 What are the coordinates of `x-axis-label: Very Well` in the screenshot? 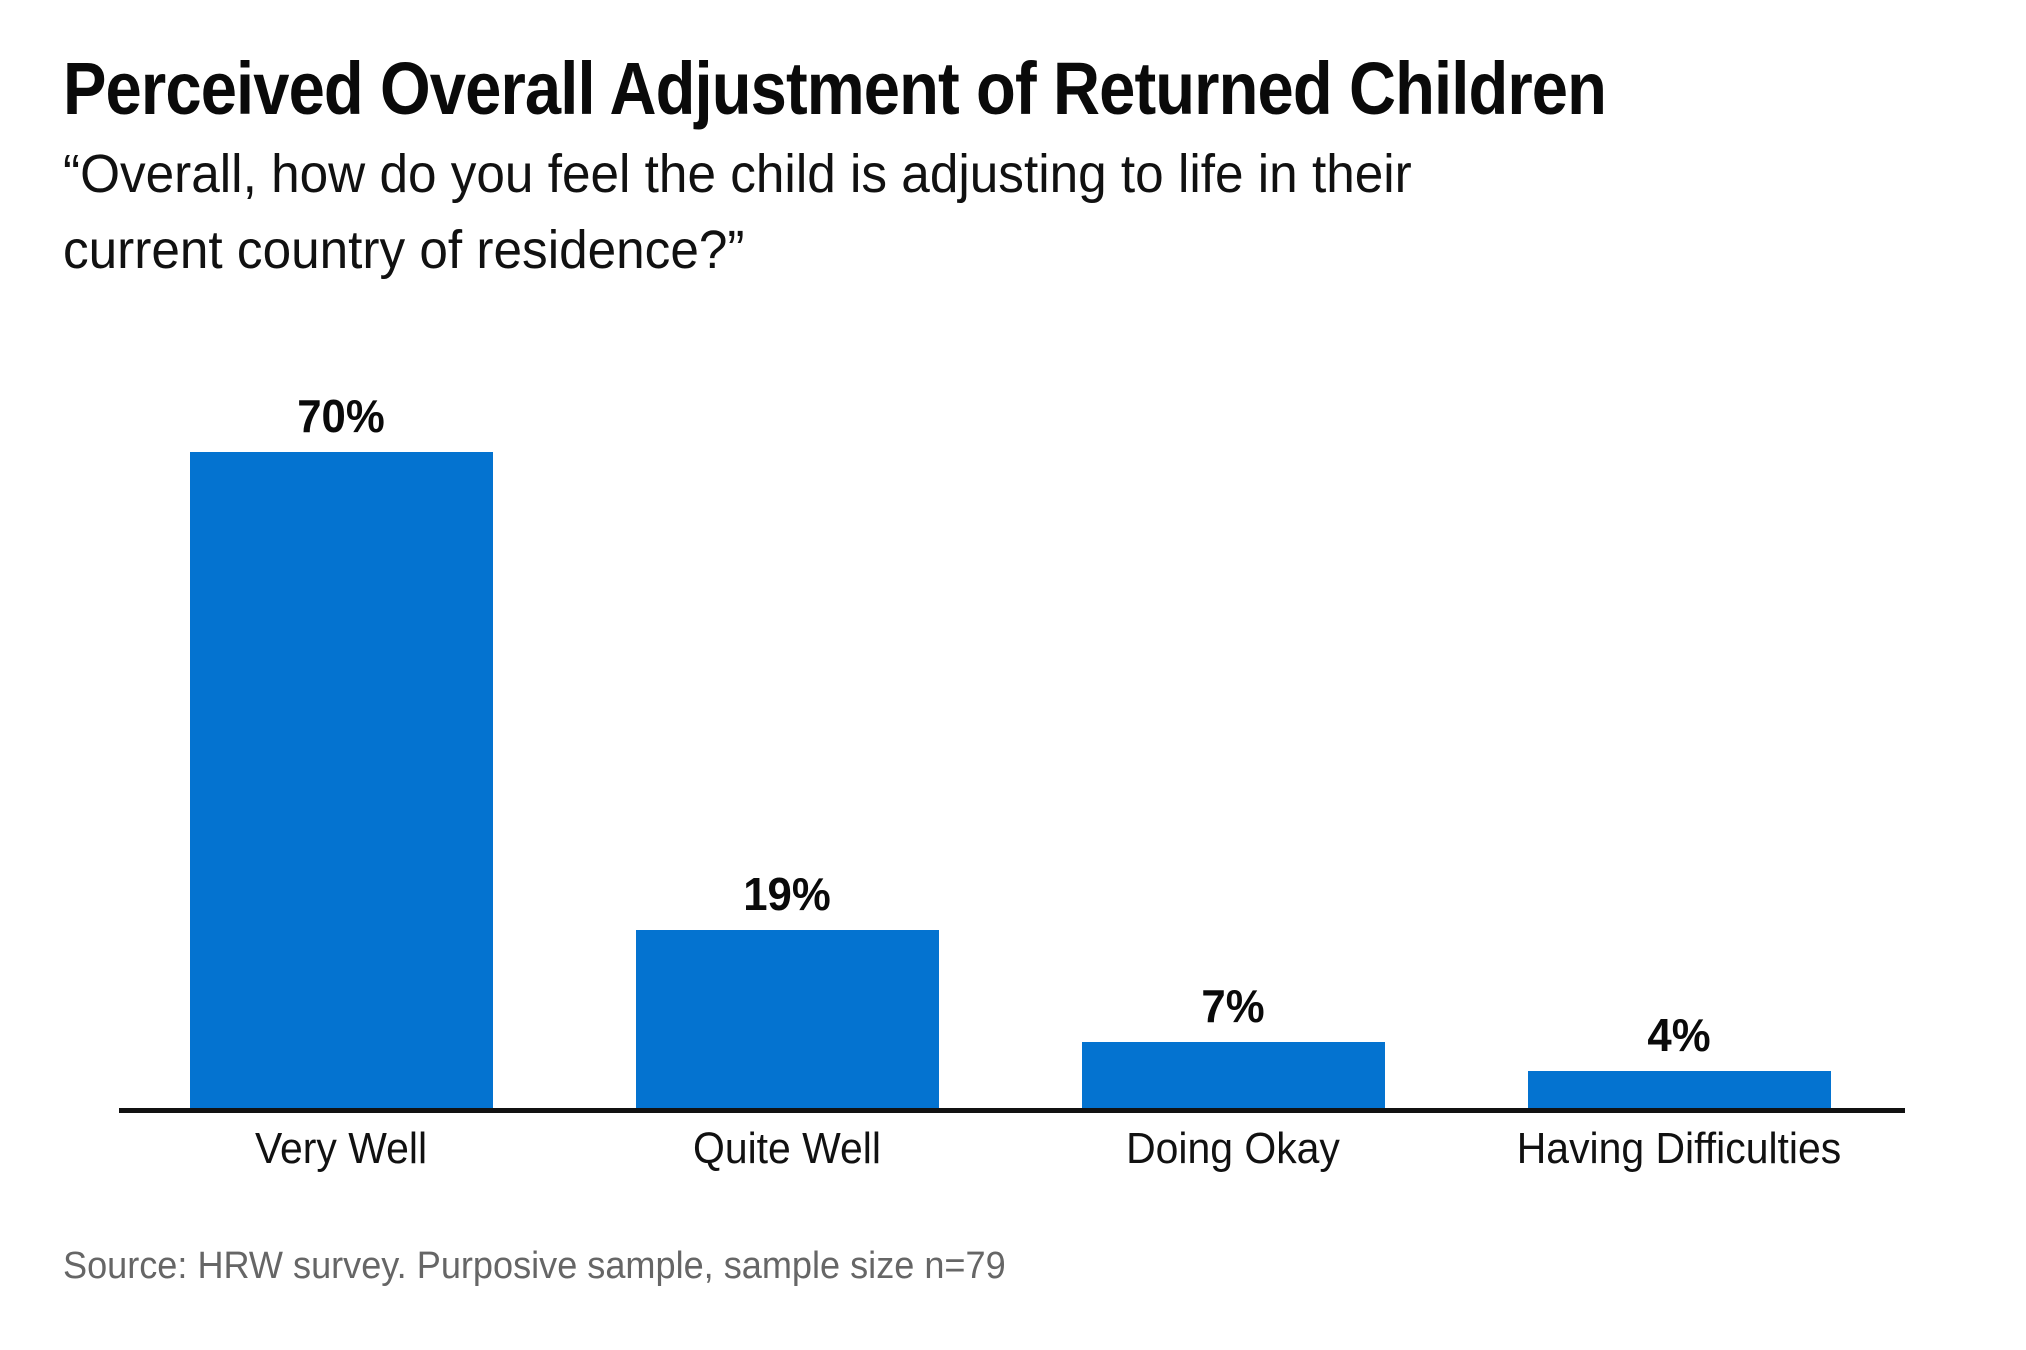 It's located at (341, 1148).